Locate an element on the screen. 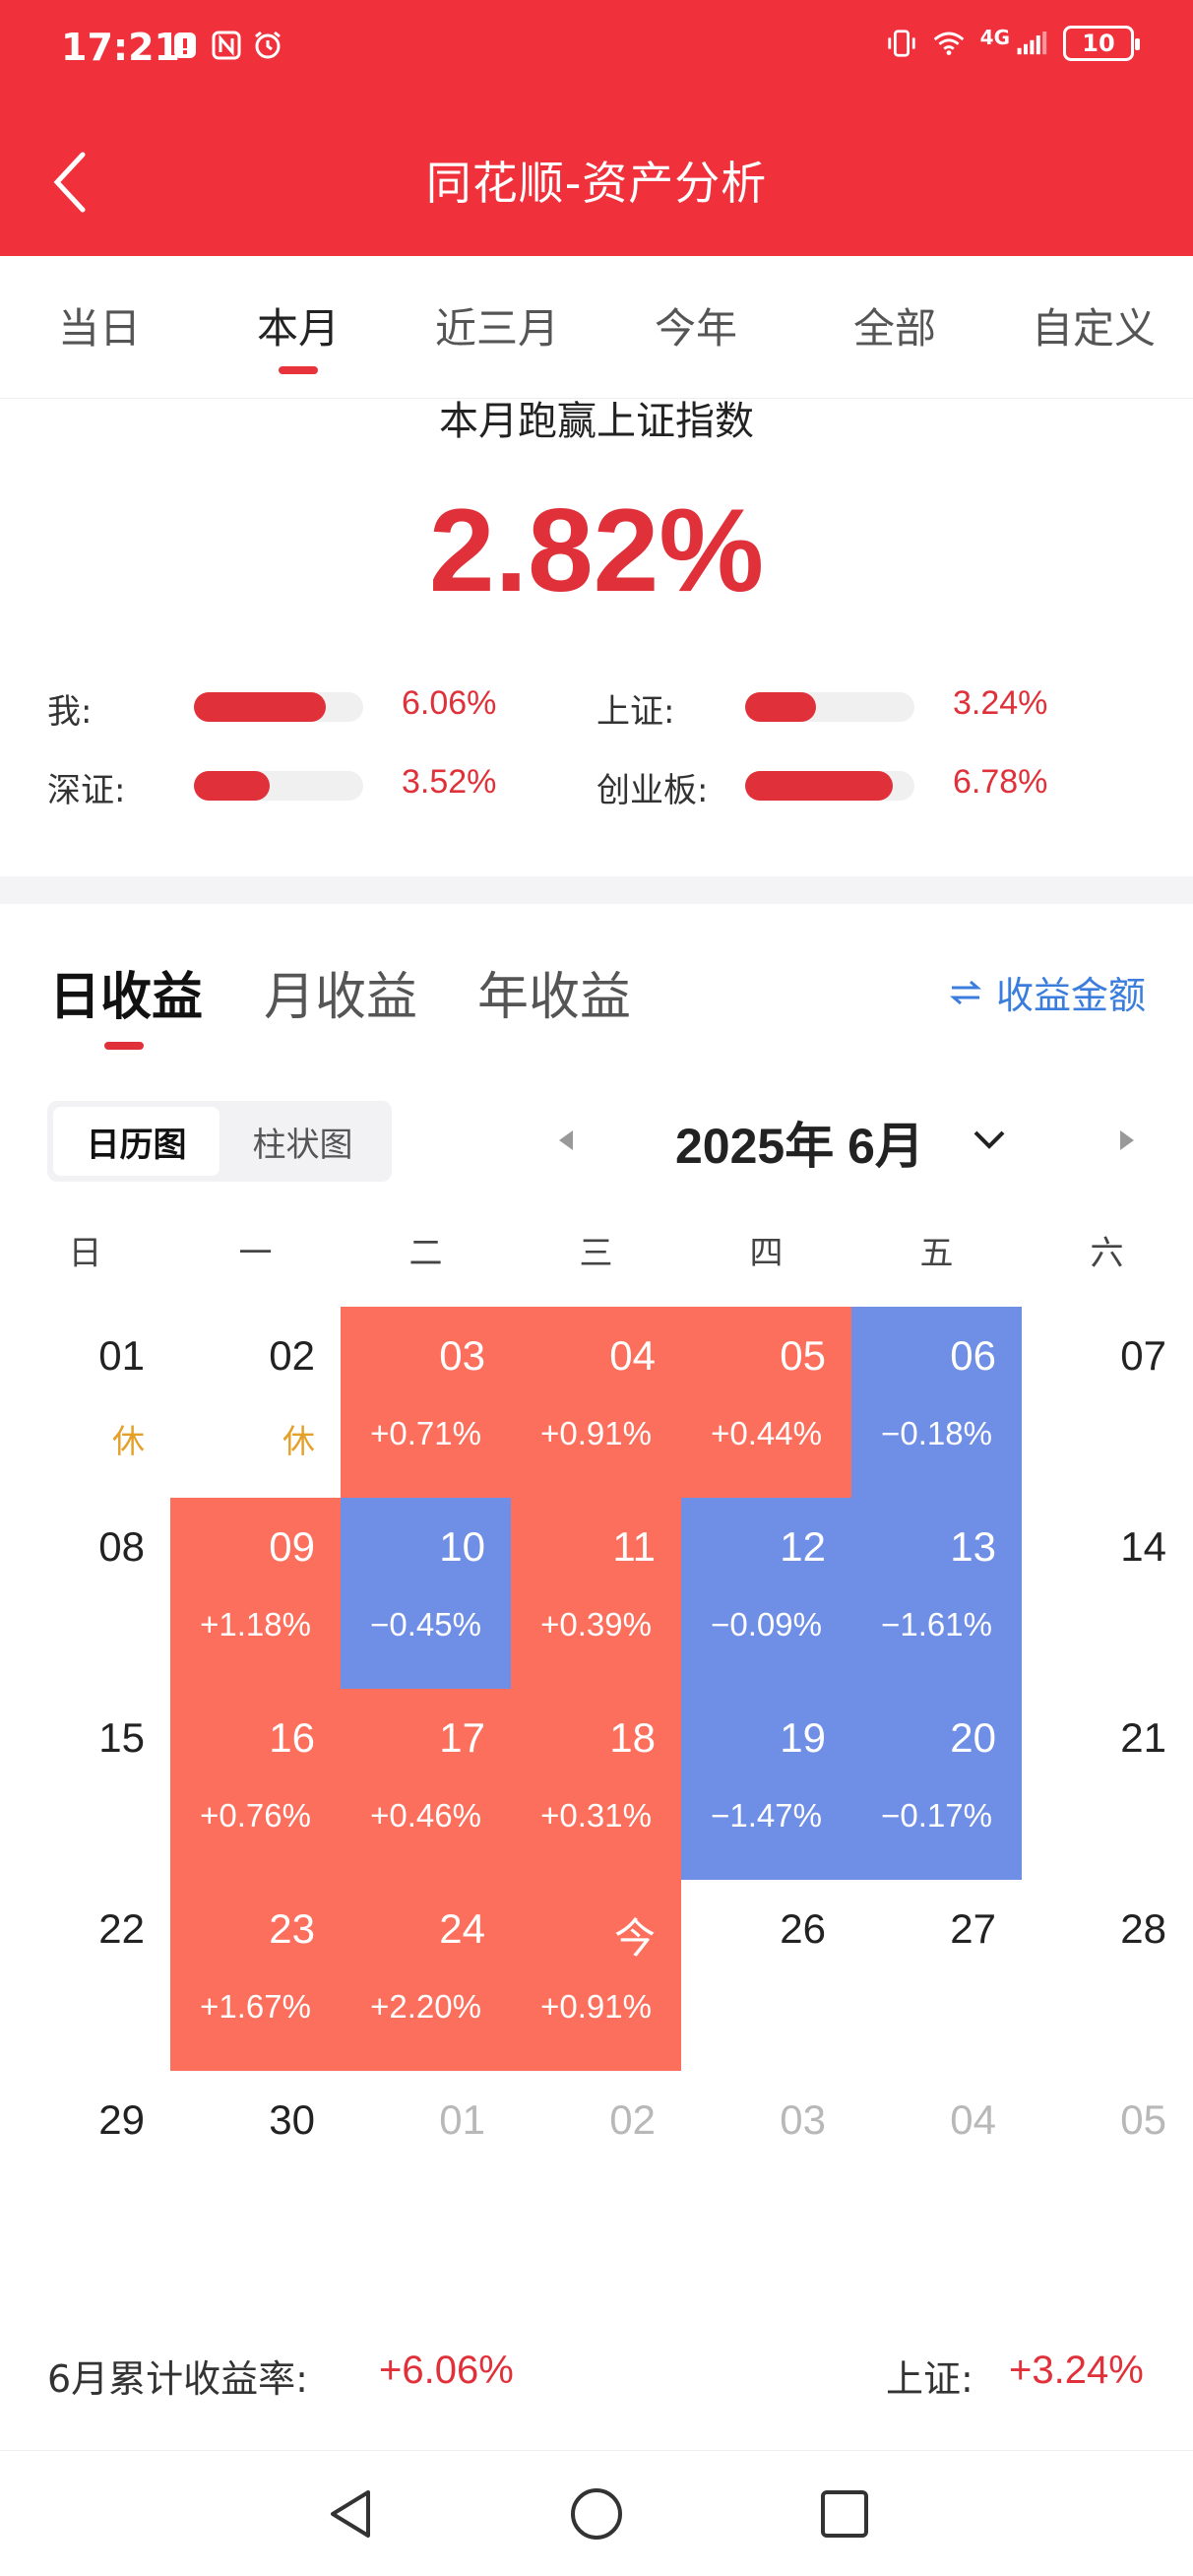 This screenshot has height=2576, width=1193. calendar-day-cell: 03 is located at coordinates (766, 2166).